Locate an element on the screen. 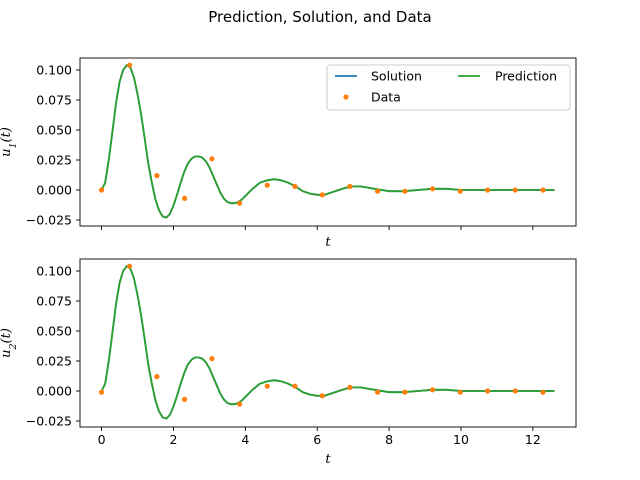 The image size is (640, 480). x-tick-label: 8 is located at coordinates (389, 439).